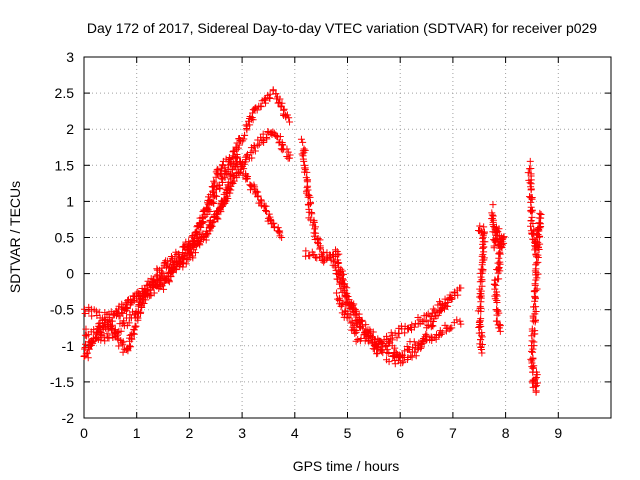  Describe the element at coordinates (453, 433) in the screenshot. I see `x-tick-label: 7` at that location.